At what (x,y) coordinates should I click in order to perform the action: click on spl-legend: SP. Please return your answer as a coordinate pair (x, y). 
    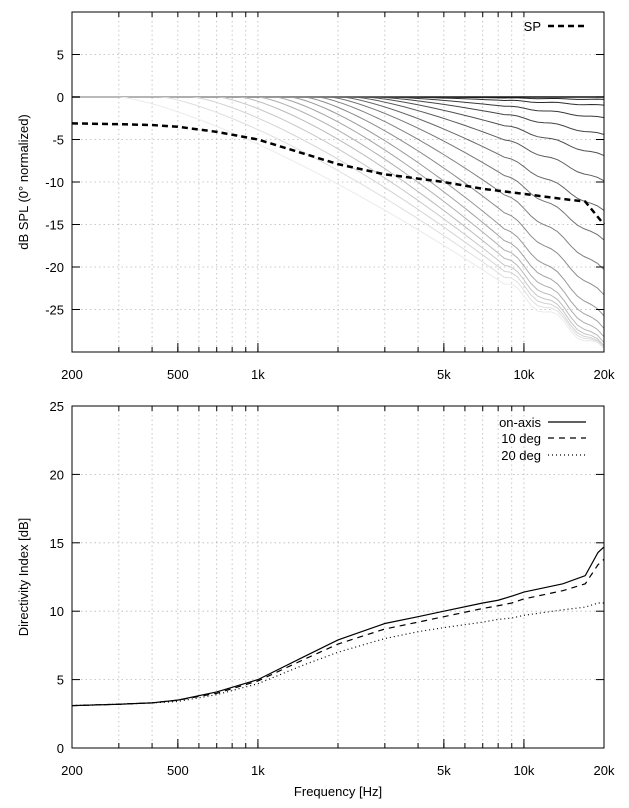
    Looking at the image, I should click on (555, 26).